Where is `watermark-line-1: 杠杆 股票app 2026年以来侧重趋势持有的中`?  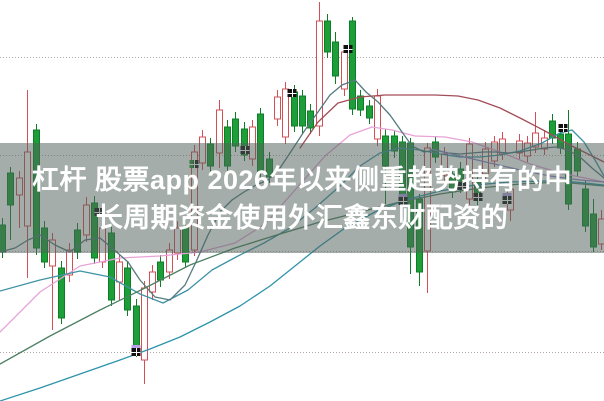 watermark-line-1: 杠杆 股票app 2026年以来侧重趋势持有的中 is located at coordinates (302, 180).